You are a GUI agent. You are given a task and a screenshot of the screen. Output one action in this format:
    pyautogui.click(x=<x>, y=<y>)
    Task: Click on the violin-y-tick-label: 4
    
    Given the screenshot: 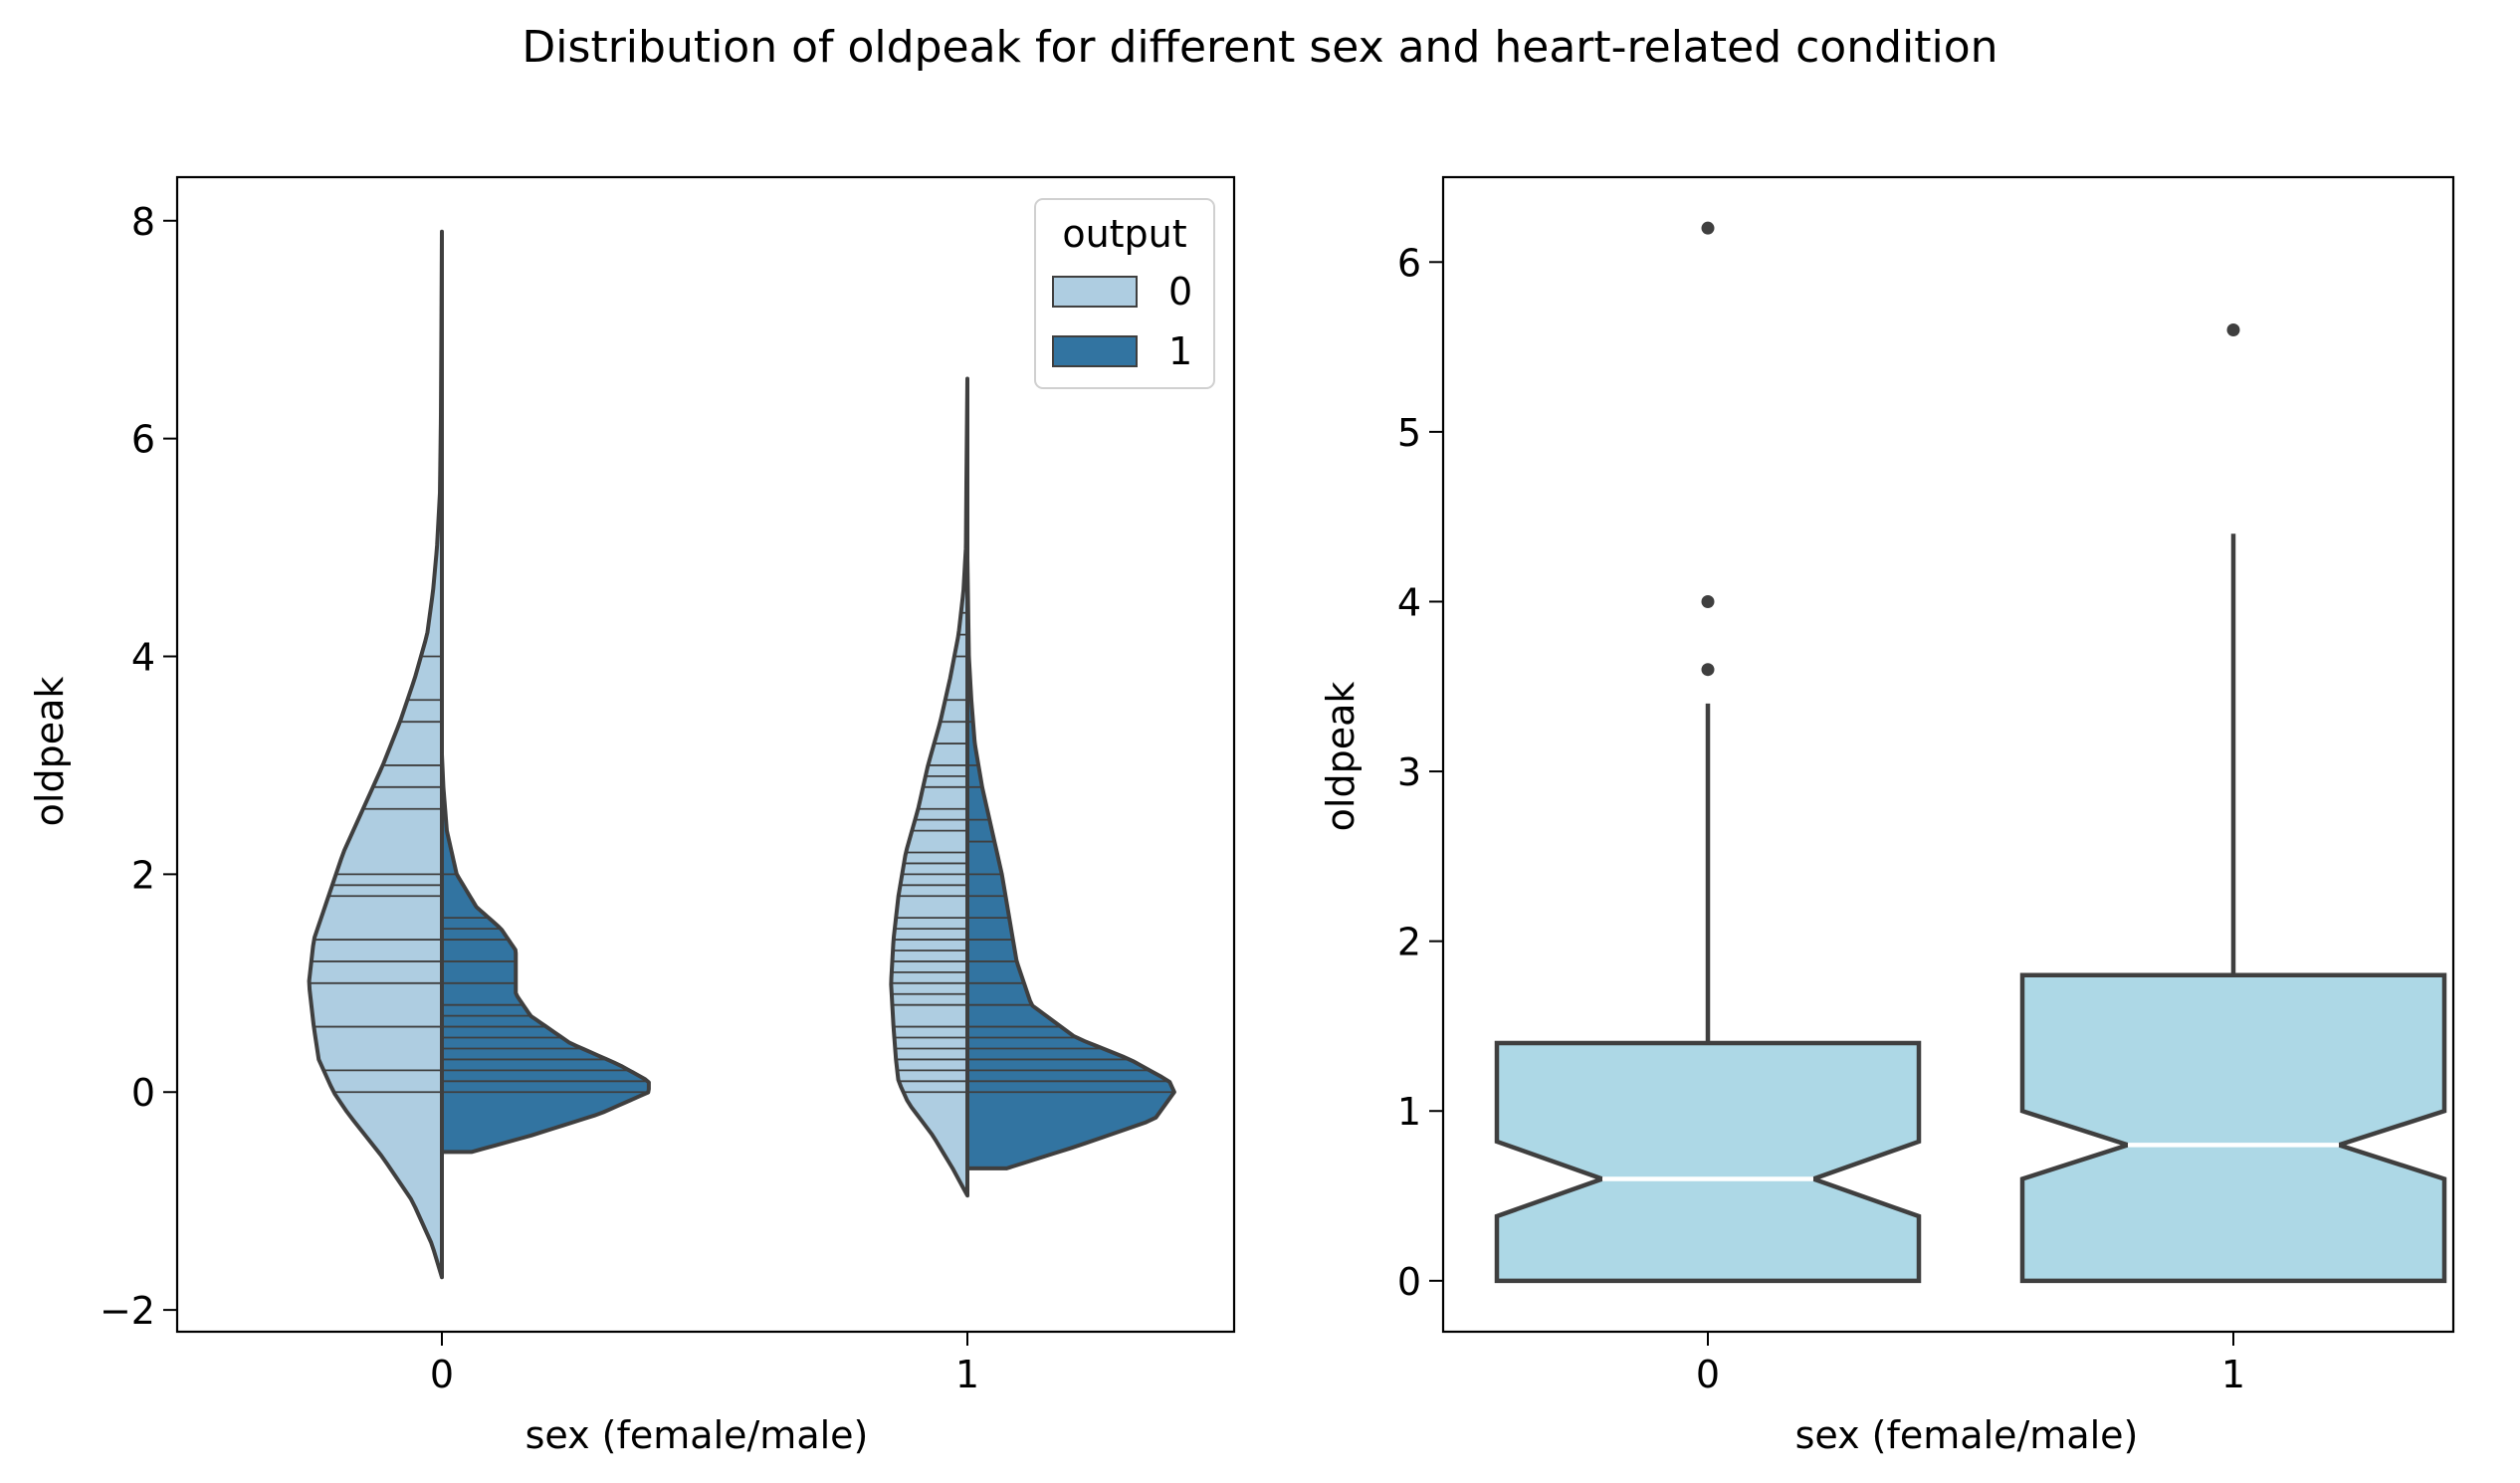 What is the action you would take?
    pyautogui.click(x=143, y=658)
    